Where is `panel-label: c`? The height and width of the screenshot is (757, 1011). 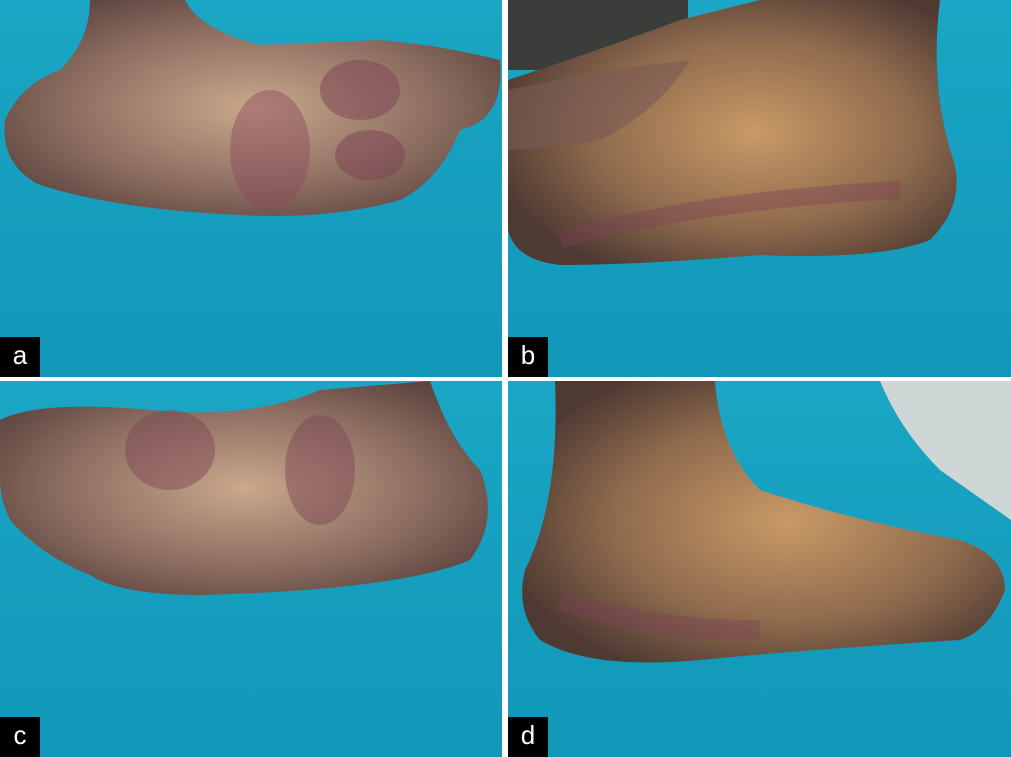 panel-label: c is located at coordinates (20, 735).